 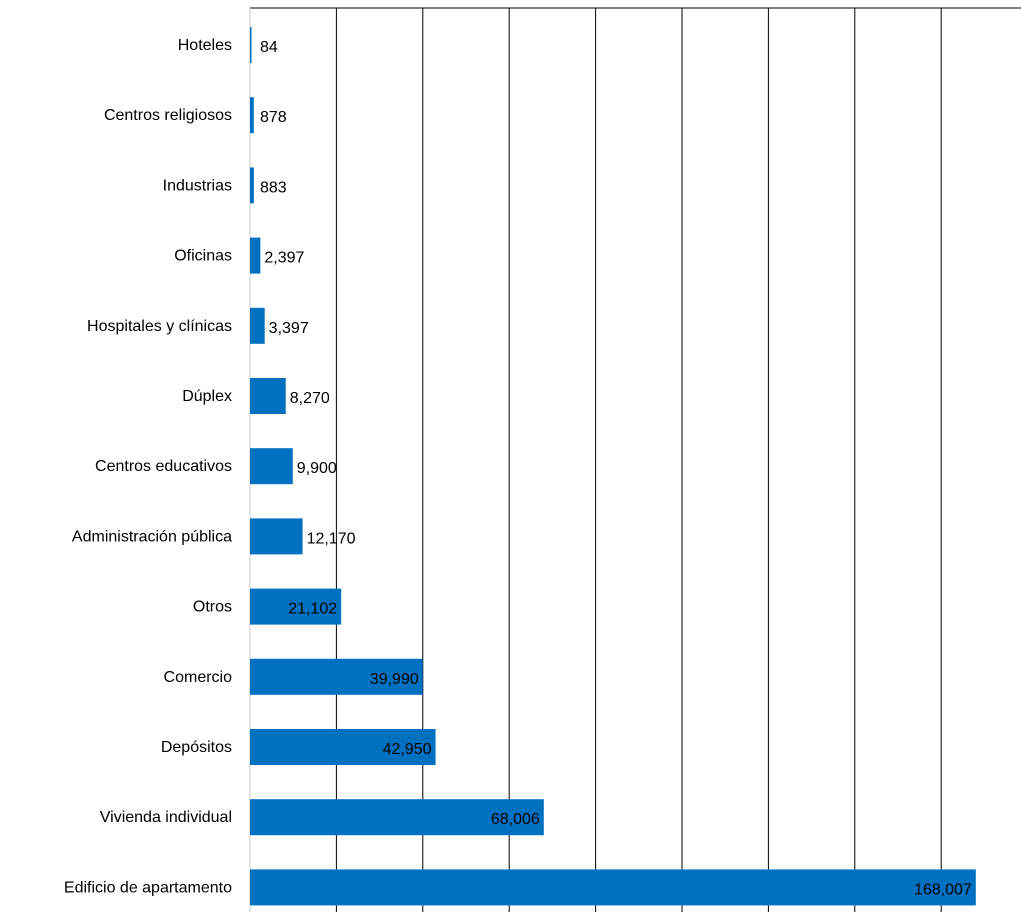 What do you see at coordinates (310, 398) in the screenshot?
I see `value-label: 8,270` at bounding box center [310, 398].